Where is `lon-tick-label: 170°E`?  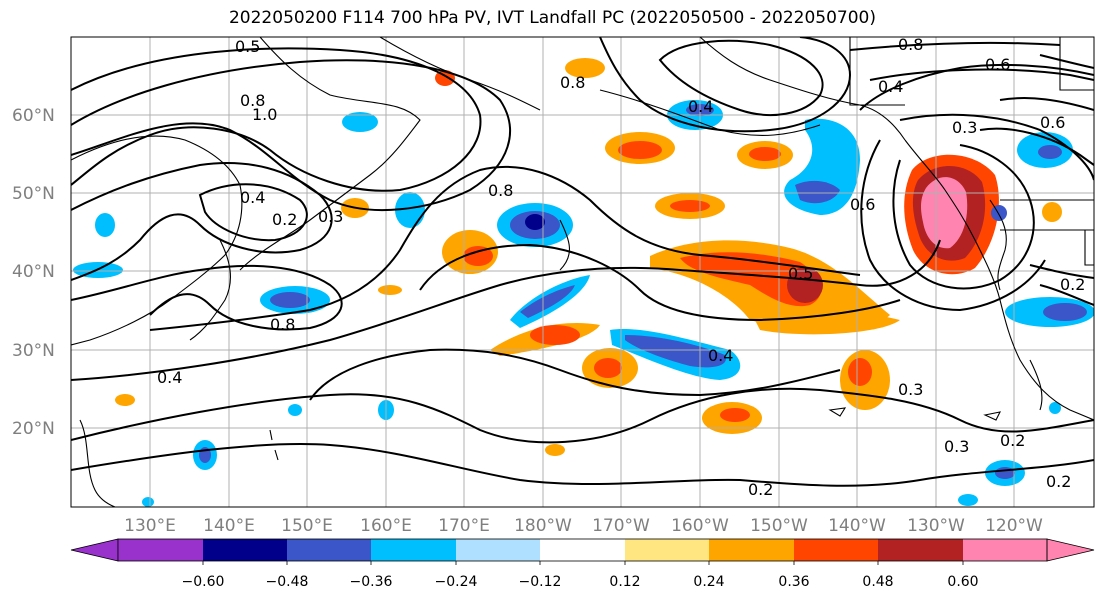
lon-tick-label: 170°E is located at coordinates (464, 526).